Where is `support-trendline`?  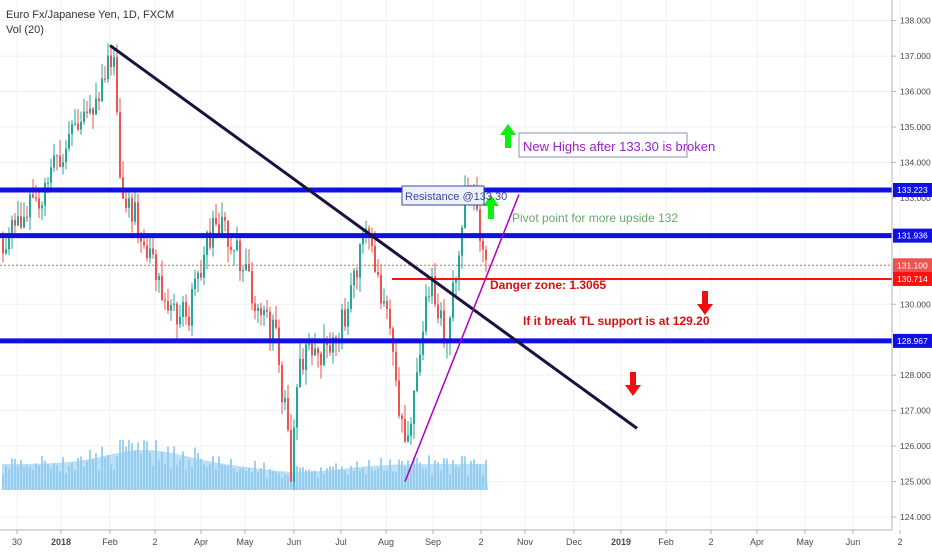 support-trendline is located at coordinates (462, 338).